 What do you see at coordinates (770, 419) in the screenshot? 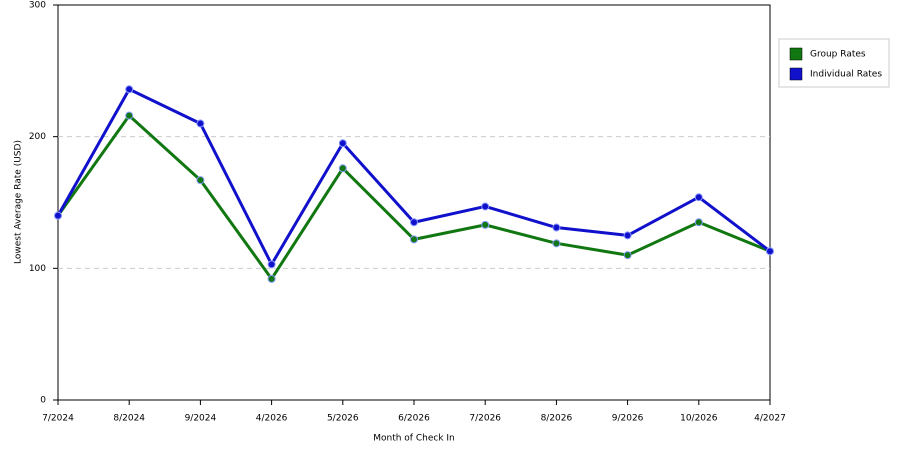
I see `x-tick-label: 4/2027` at bounding box center [770, 419].